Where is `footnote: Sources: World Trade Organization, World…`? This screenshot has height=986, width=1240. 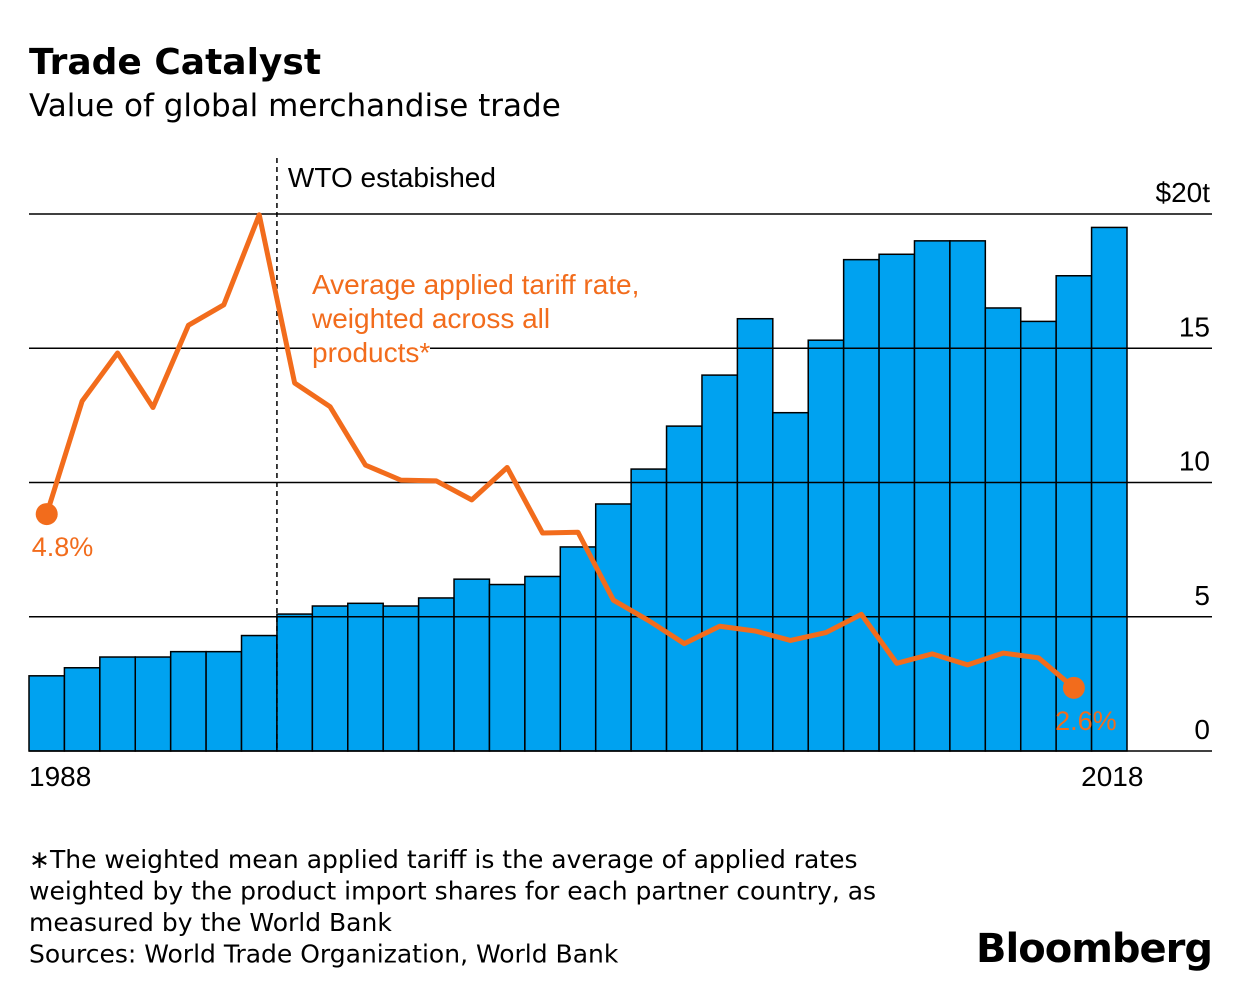
footnote: Sources: World Trade Organization, World… is located at coordinates (324, 954).